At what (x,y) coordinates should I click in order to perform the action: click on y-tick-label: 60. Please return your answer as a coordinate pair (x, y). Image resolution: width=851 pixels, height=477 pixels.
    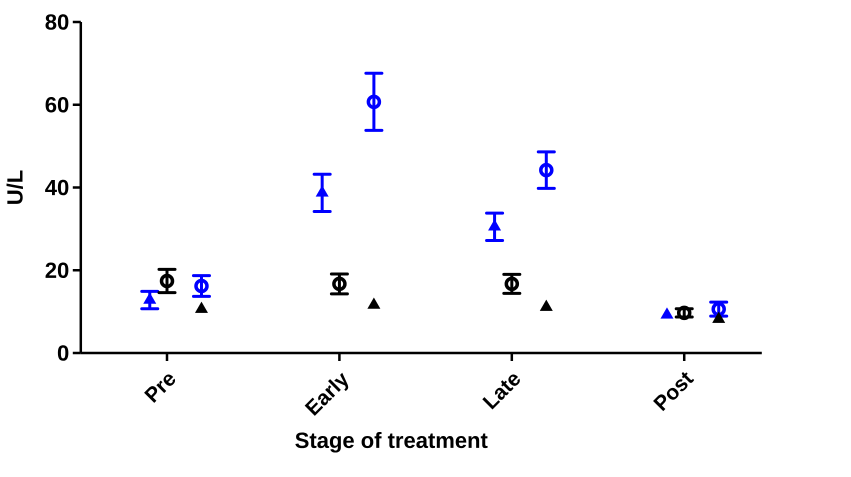
    Looking at the image, I should click on (57, 104).